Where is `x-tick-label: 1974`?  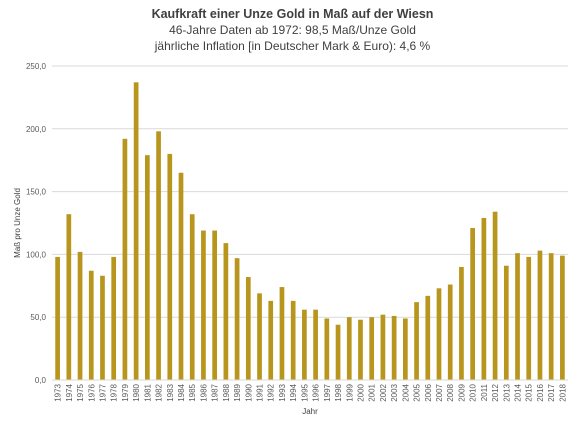
x-tick-label: 1974 is located at coordinates (69, 392).